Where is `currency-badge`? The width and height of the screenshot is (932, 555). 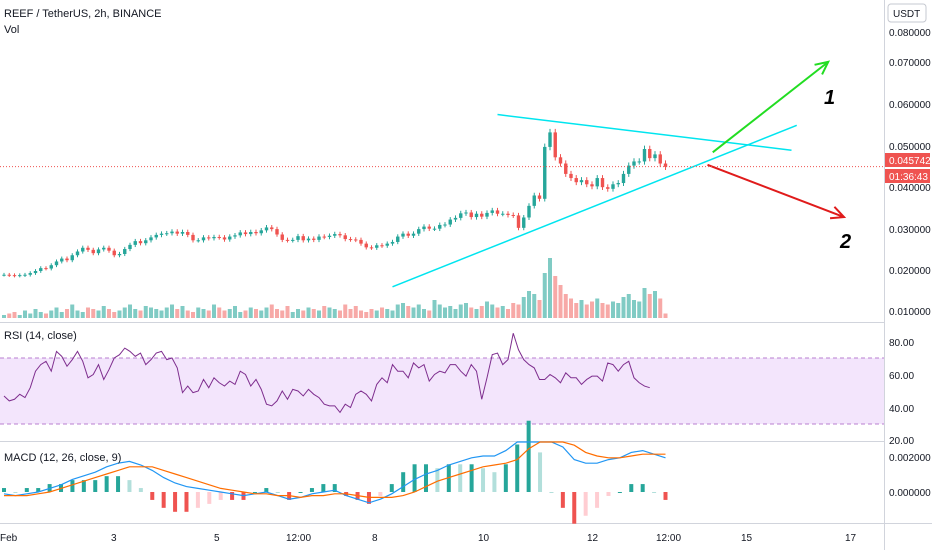 currency-badge is located at coordinates (907, 13).